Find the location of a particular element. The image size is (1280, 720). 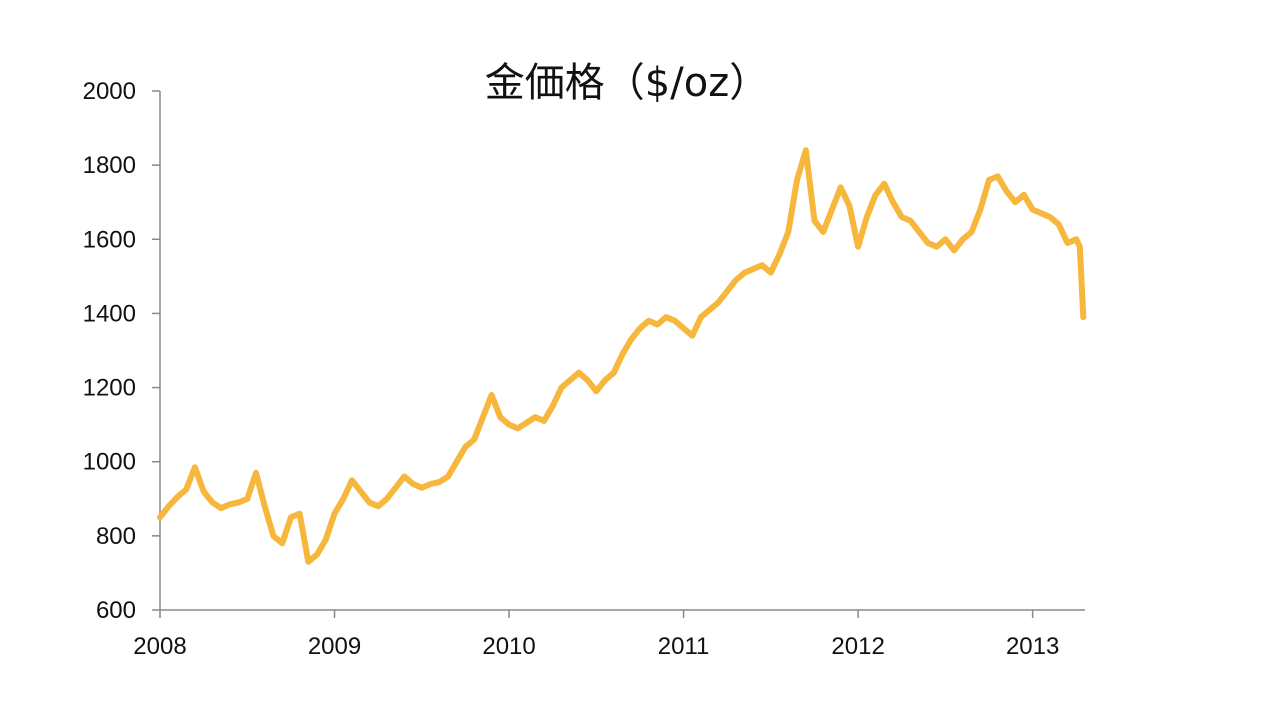

y-tick-label: 1200 is located at coordinates (109, 388).